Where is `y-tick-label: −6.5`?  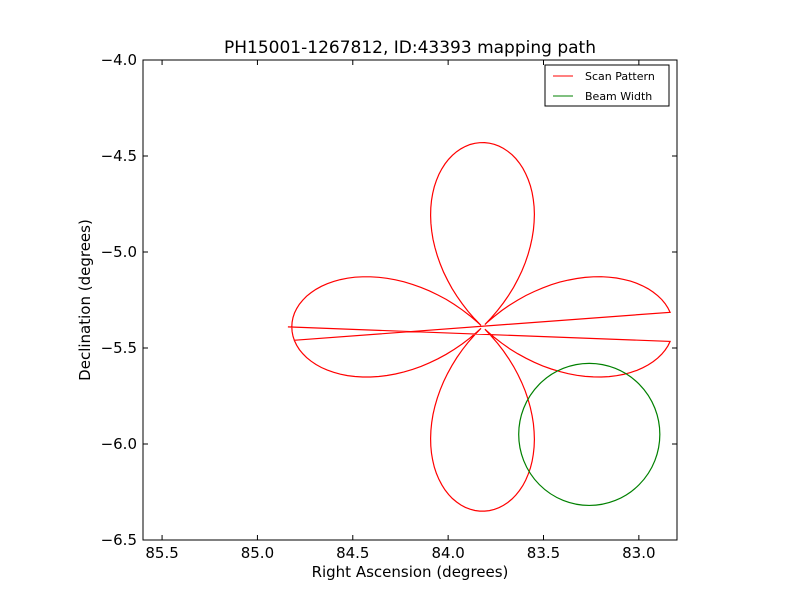
y-tick-label: −6.5 is located at coordinates (119, 540).